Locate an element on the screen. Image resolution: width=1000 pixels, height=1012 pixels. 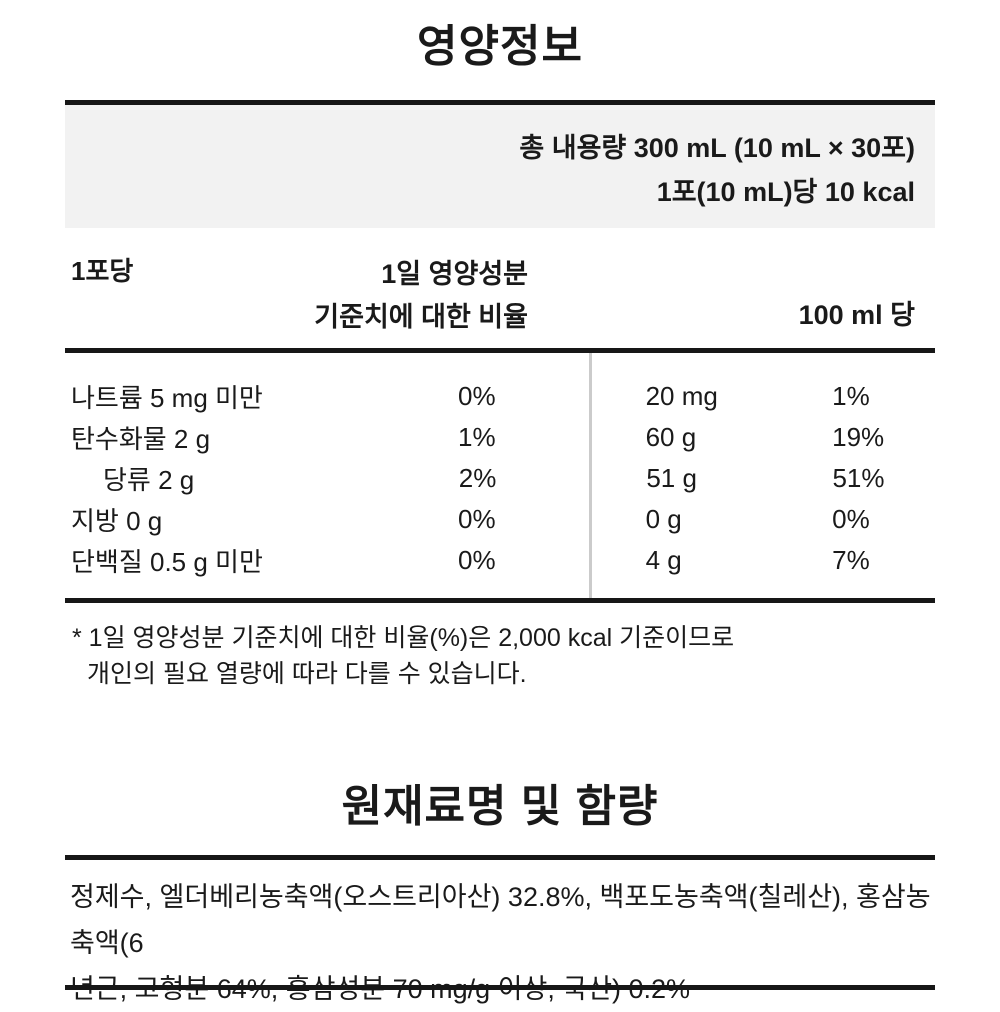
footnote-line2: 개인의 필요 열량에 따라 다를 수 있습니다. is located at coordinates (307, 674).